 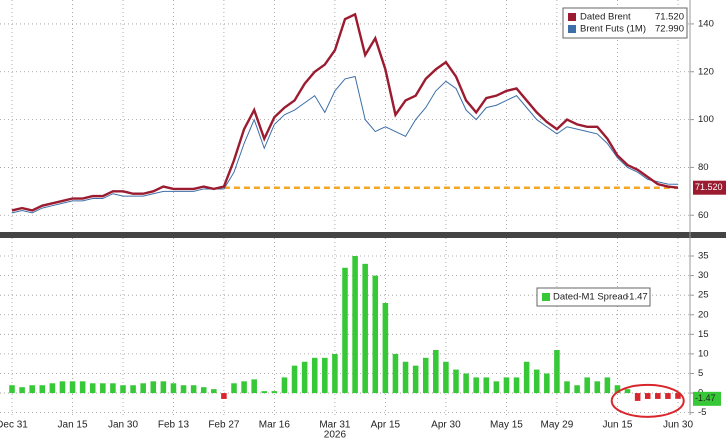 I want to click on x-tick-label: Feb 13, so click(x=174, y=425).